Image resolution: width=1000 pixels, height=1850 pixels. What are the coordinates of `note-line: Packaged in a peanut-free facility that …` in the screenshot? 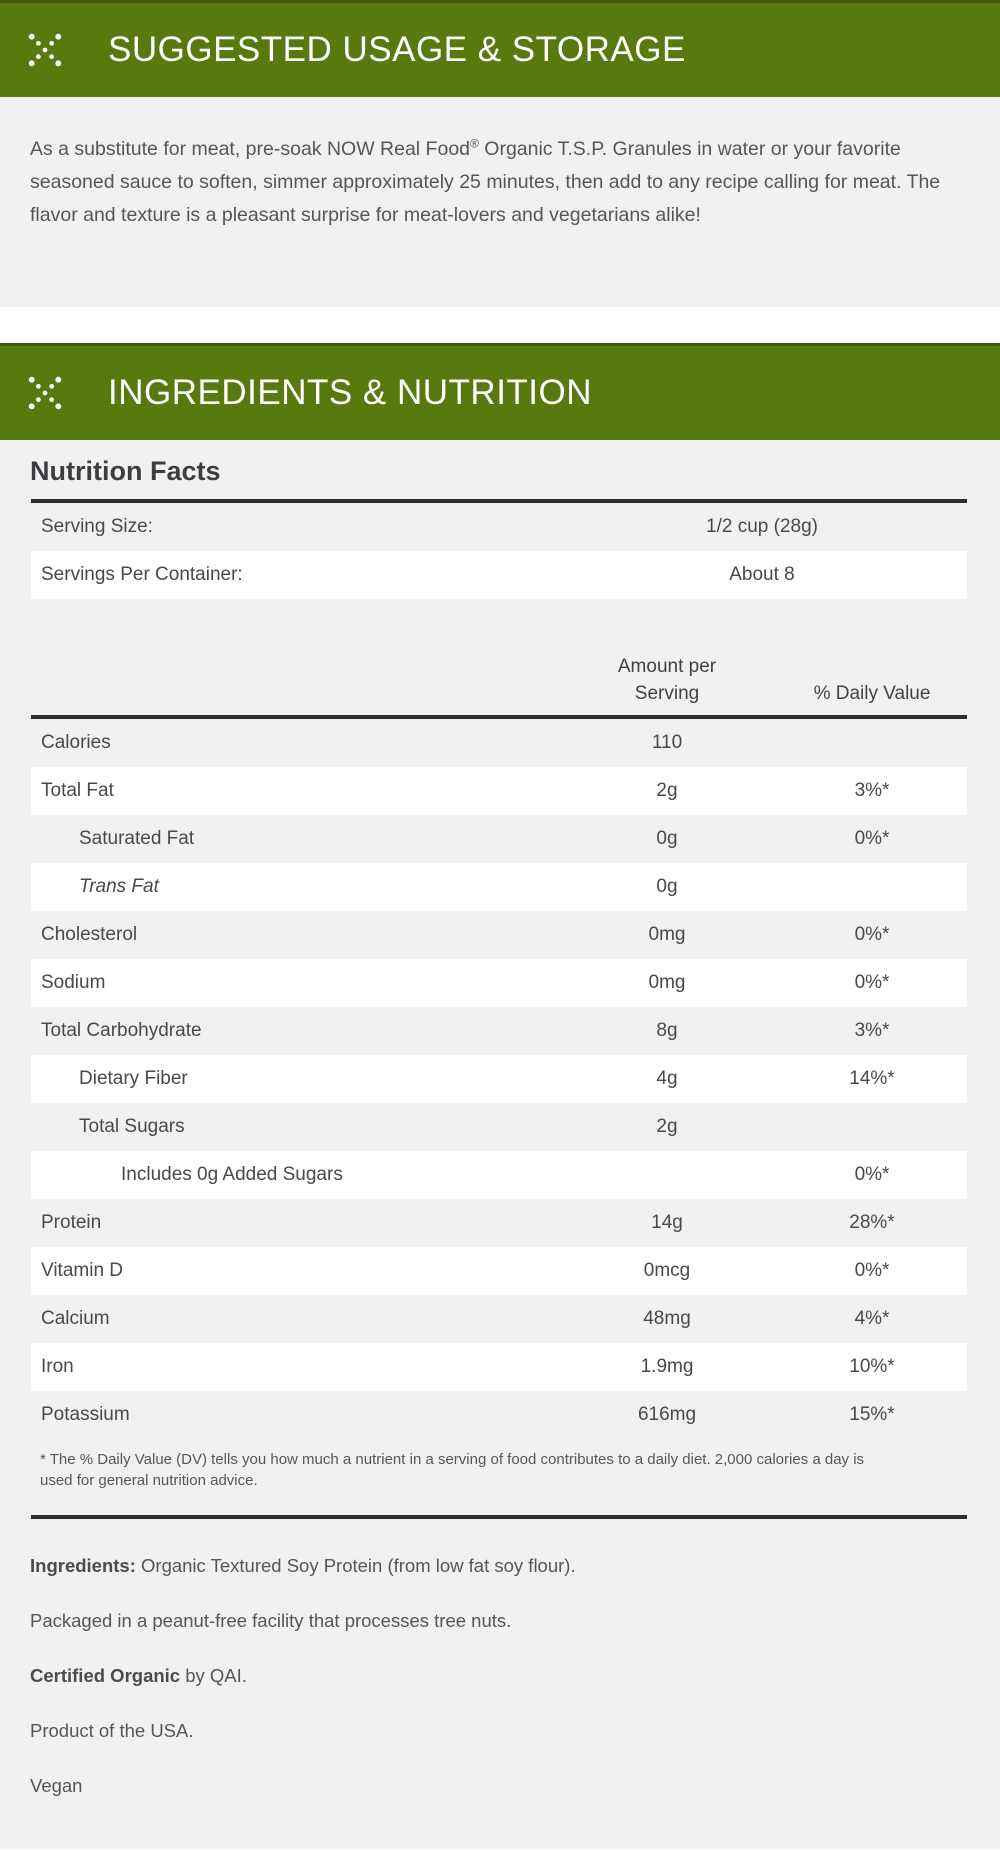 It's located at (500, 1621).